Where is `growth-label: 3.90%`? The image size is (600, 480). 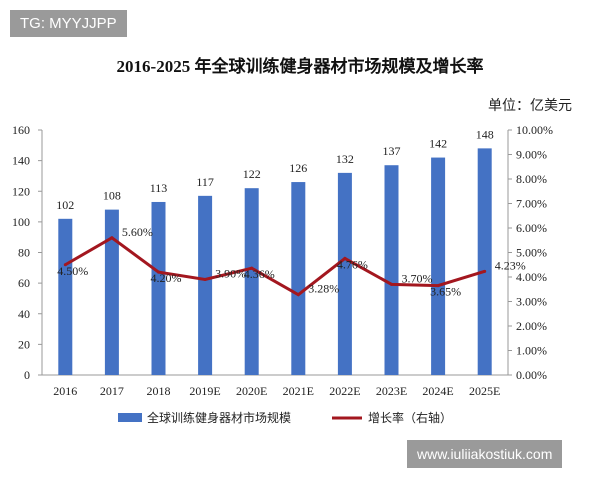
growth-label: 3.90% is located at coordinates (230, 273).